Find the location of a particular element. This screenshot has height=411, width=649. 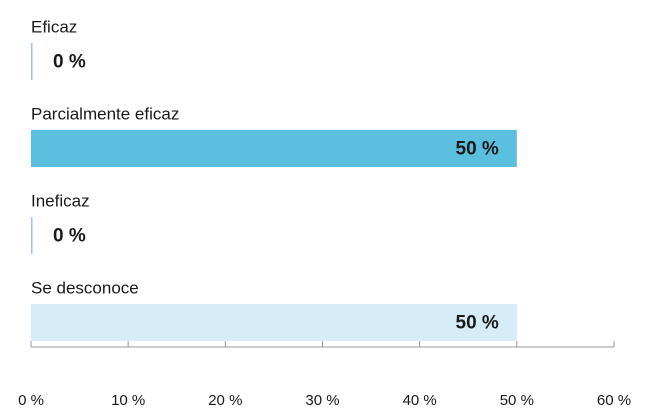

x-tick-label: 50 % is located at coordinates (517, 400).